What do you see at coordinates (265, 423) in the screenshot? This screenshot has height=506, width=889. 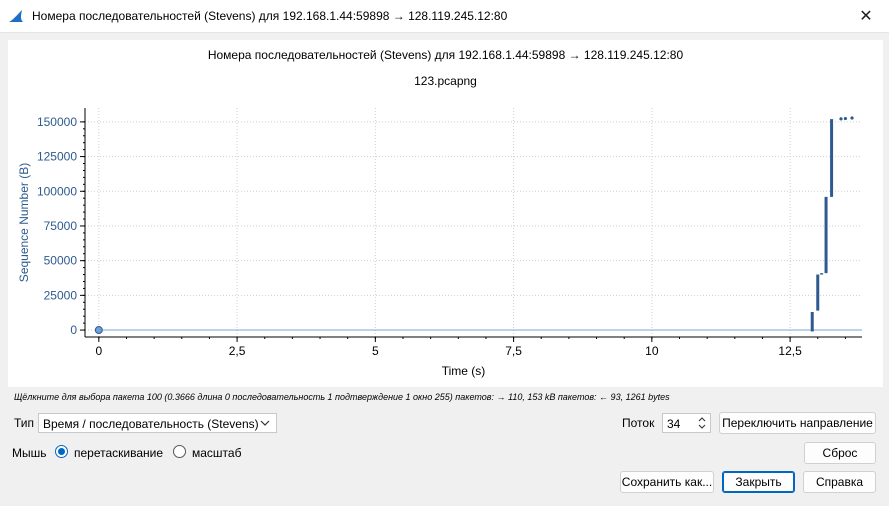 I see `chevron-down-icon` at bounding box center [265, 423].